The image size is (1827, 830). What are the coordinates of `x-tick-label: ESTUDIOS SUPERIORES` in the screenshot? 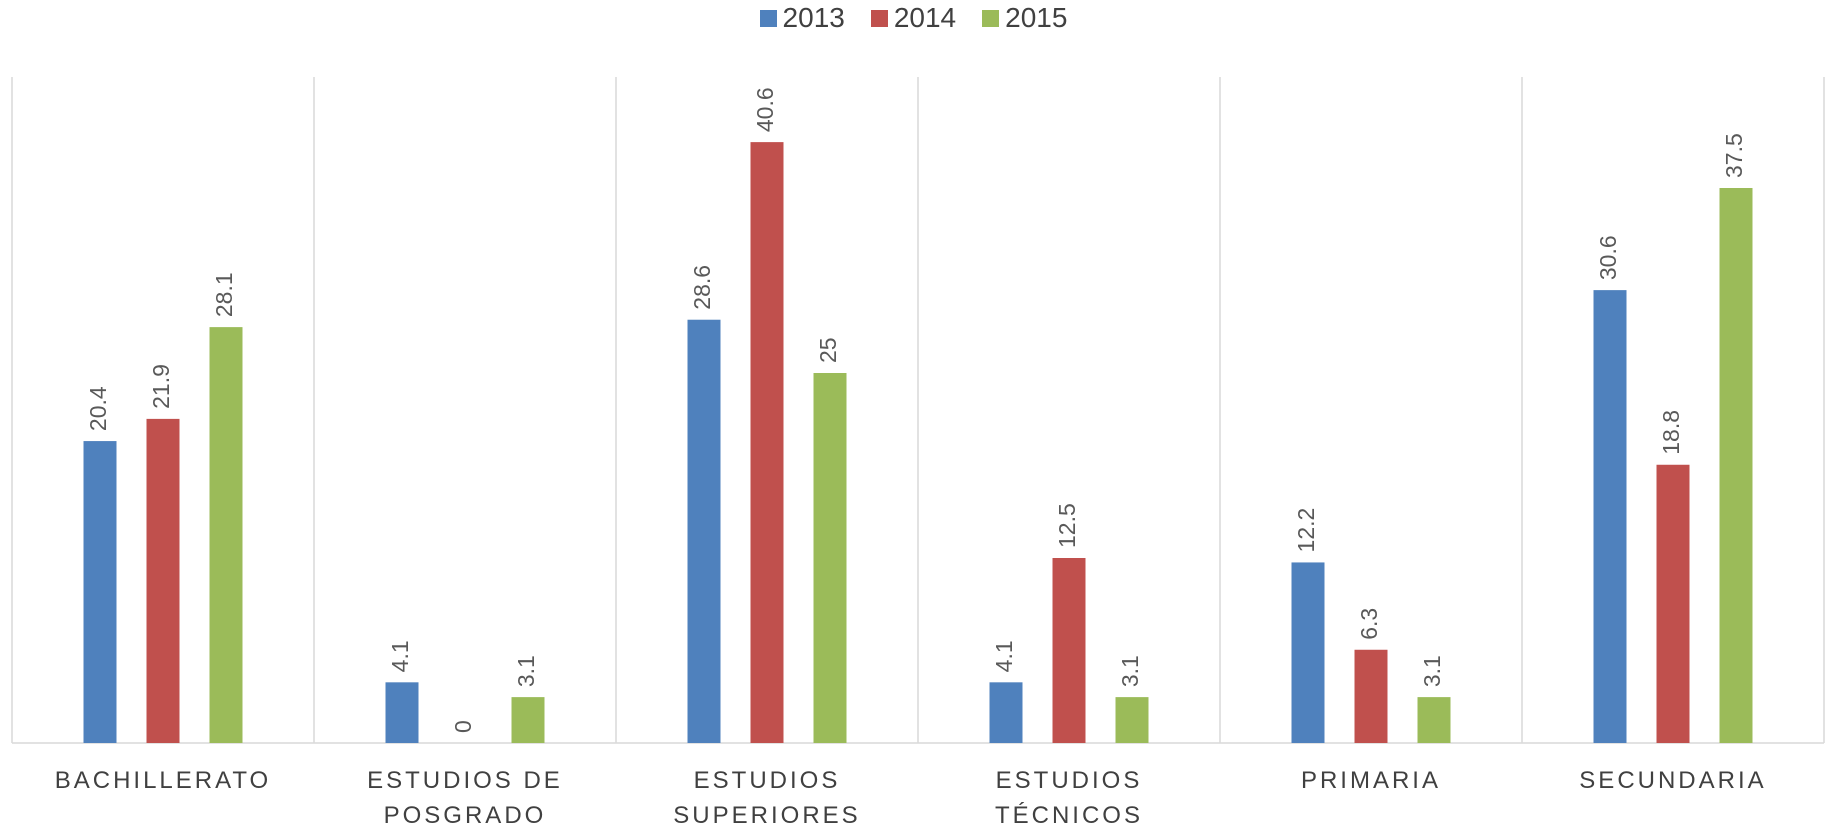 It's located at (767, 798).